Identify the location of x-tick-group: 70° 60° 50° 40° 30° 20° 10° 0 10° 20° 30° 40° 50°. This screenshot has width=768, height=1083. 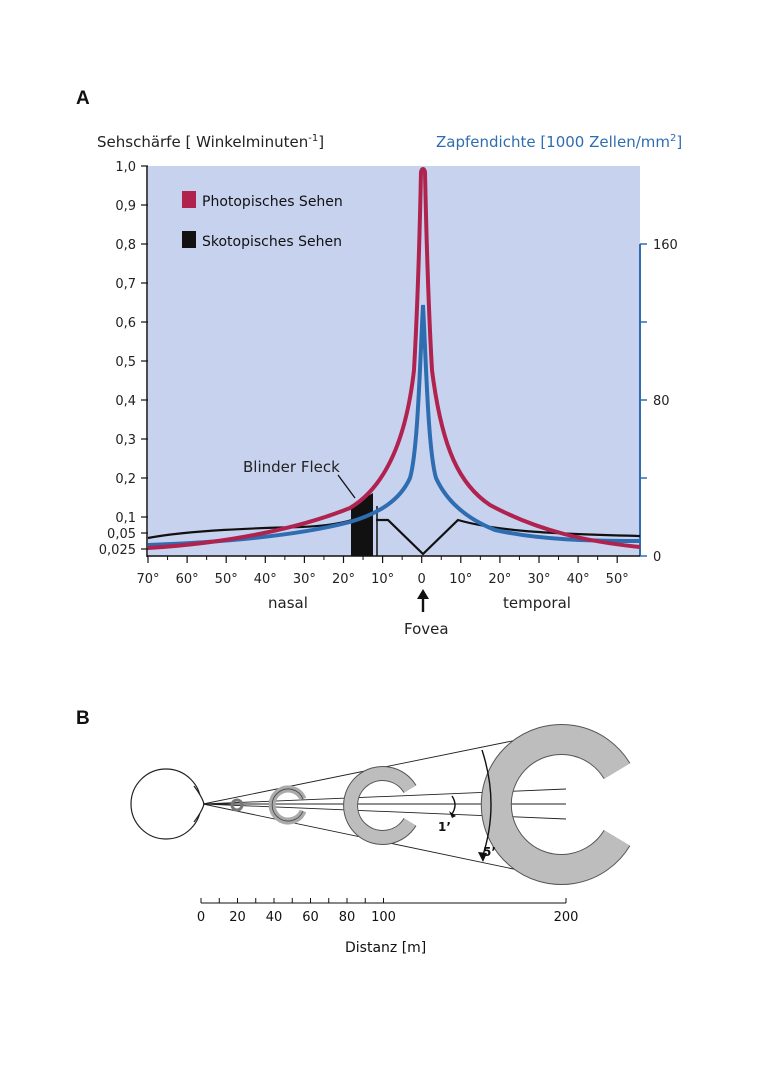
(382, 571).